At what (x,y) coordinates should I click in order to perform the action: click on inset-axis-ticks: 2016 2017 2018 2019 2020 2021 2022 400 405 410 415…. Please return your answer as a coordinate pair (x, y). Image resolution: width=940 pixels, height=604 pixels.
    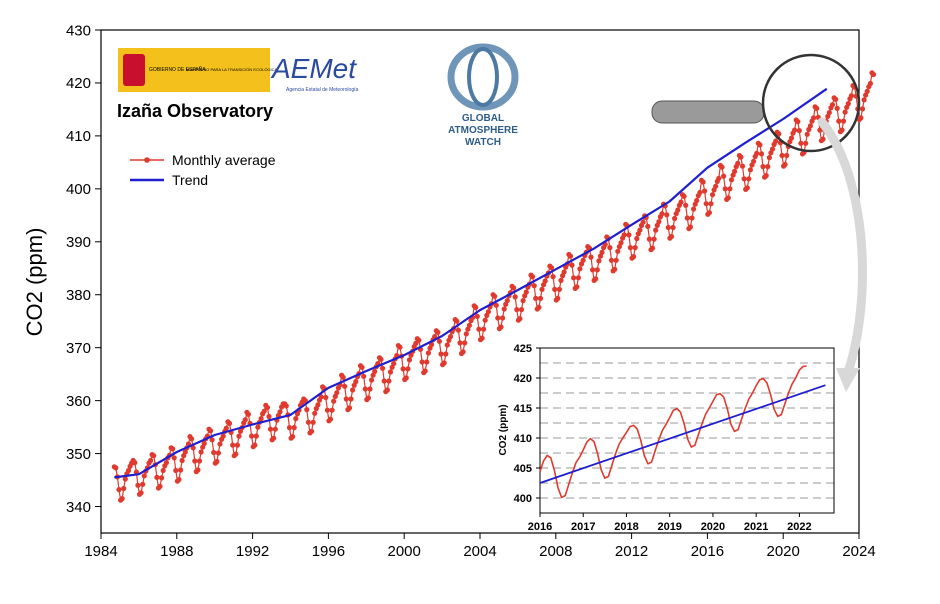
    Looking at the image, I should click on (663, 438).